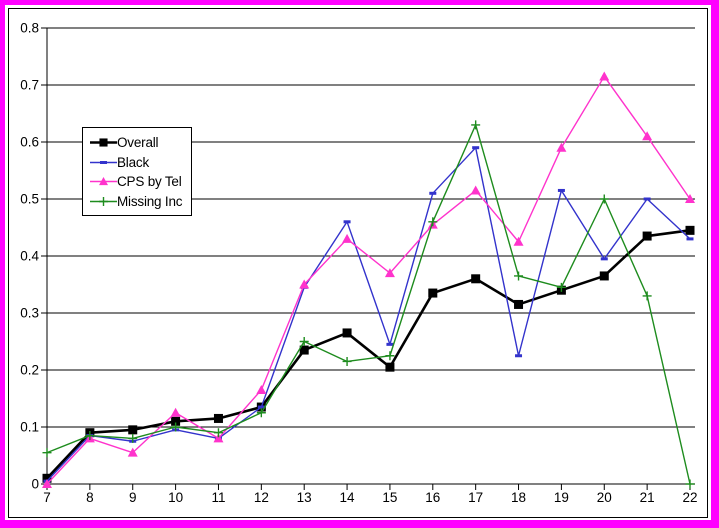  I want to click on svg-text: 12, so click(261, 497).